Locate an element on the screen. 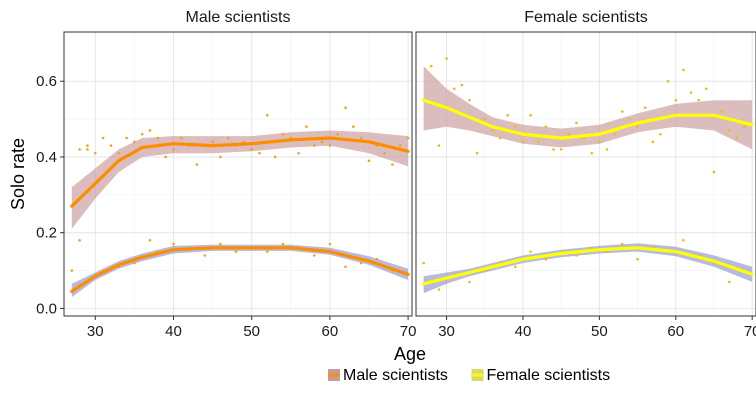 This screenshot has height=394, width=756. legend-label: Female scientists is located at coordinates (549, 375).